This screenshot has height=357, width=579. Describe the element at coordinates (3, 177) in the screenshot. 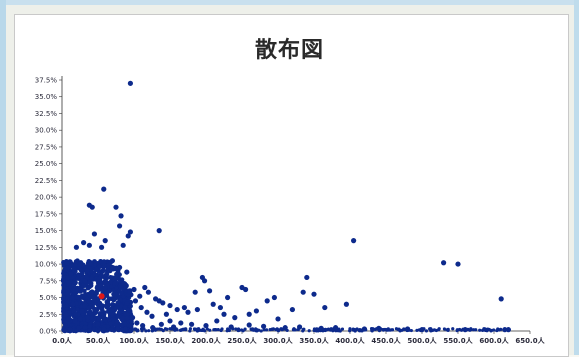

I see `frame-left` at that location.